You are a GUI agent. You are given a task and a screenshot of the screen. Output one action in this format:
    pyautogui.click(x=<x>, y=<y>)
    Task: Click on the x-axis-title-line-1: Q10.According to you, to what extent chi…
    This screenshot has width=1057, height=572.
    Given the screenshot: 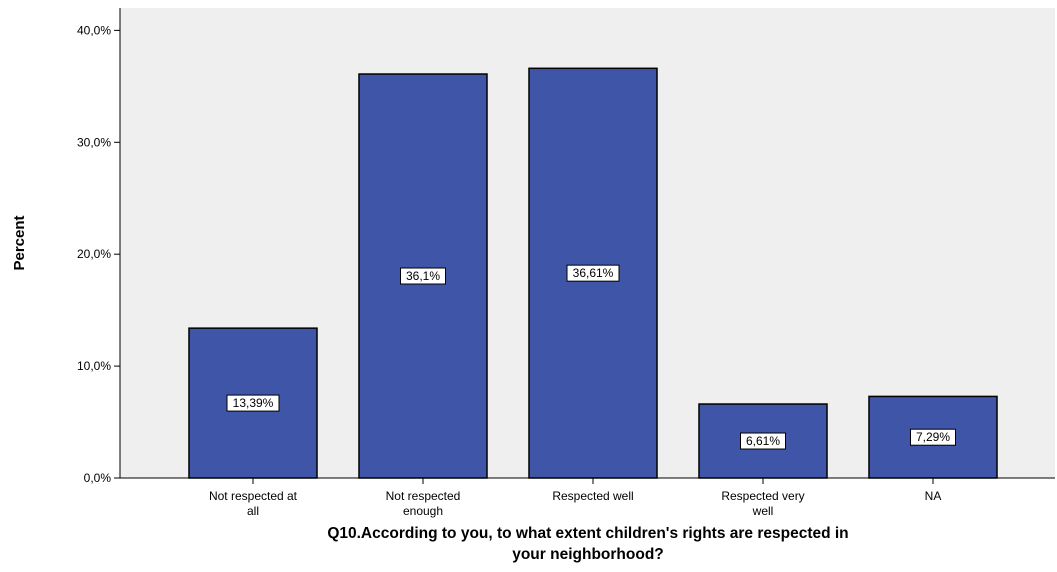 What is the action you would take?
    pyautogui.click(x=587, y=533)
    